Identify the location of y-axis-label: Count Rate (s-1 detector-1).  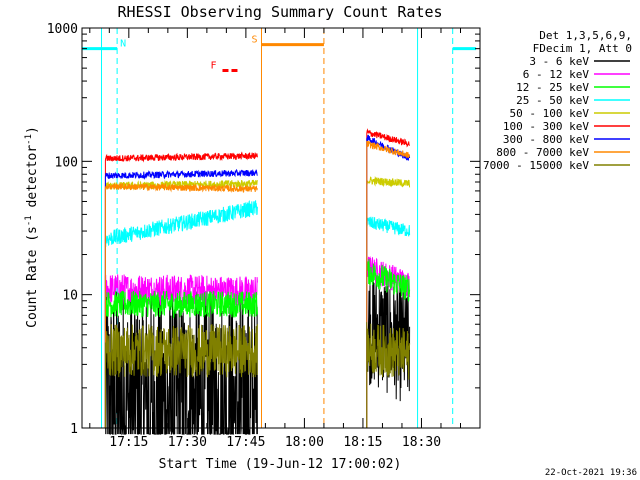
(32, 227).